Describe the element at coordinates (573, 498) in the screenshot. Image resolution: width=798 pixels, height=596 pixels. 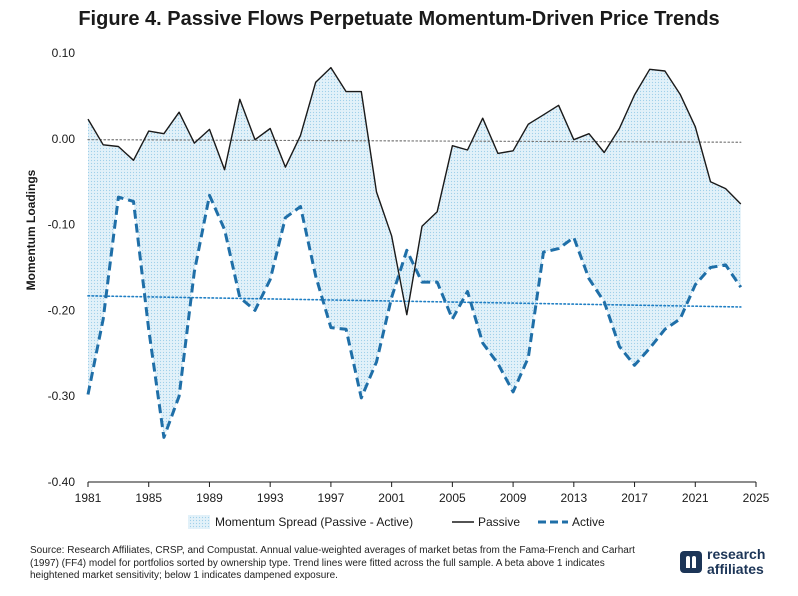
I see `x-tick-label: 2013` at that location.